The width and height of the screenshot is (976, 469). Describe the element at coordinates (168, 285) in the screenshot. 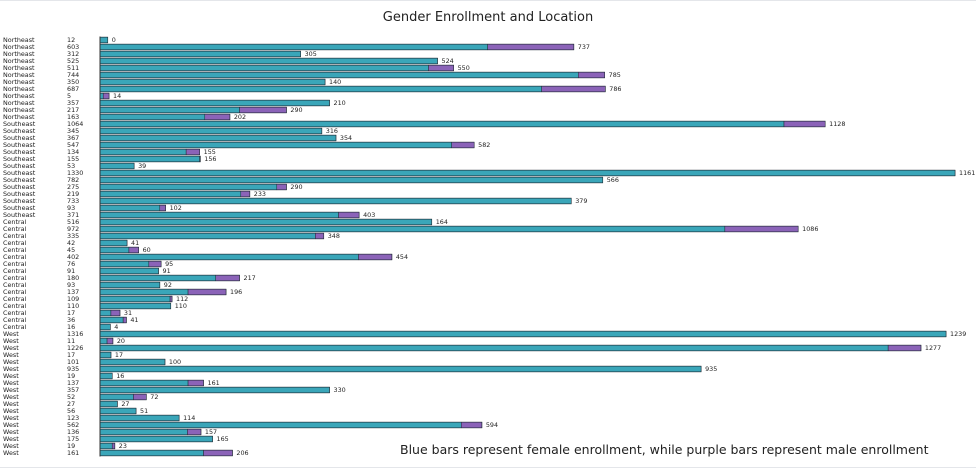

I see `male-value-label: 92` at that location.